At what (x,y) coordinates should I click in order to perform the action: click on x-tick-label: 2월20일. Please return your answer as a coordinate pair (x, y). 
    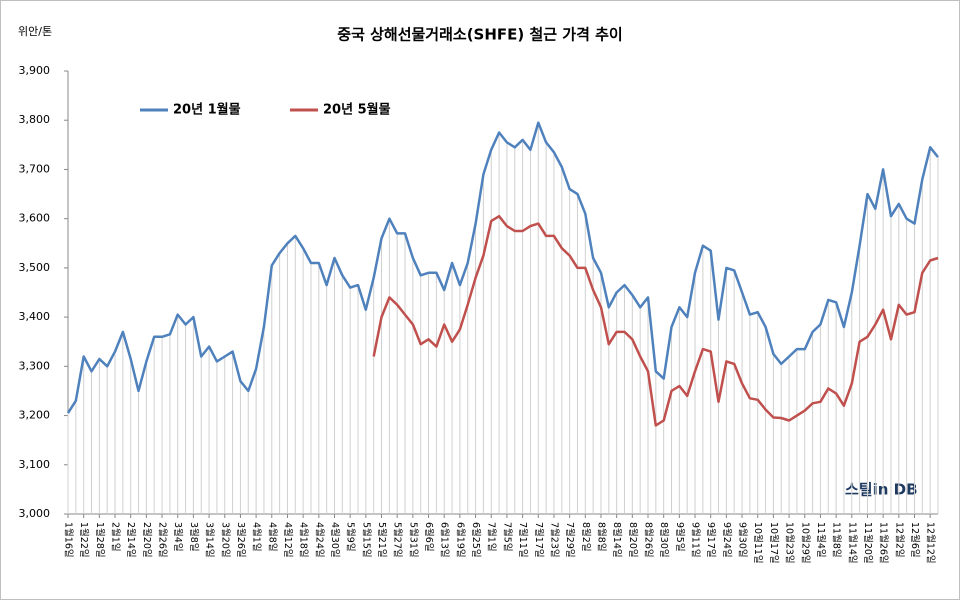
    Looking at the image, I should click on (147, 540).